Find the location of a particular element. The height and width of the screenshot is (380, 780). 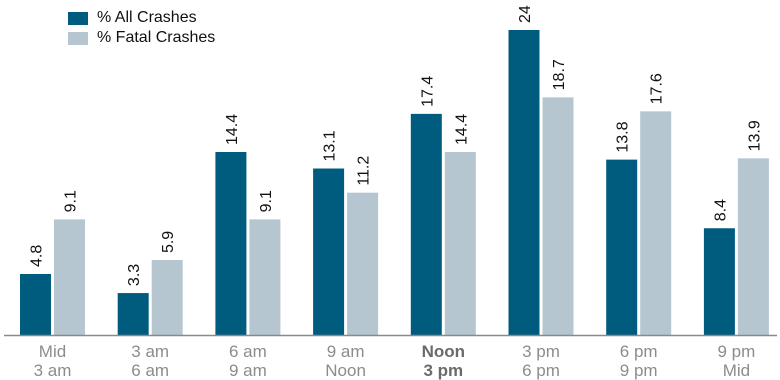

x-tick-label-4-line-2: 3 pm is located at coordinates (443, 370).